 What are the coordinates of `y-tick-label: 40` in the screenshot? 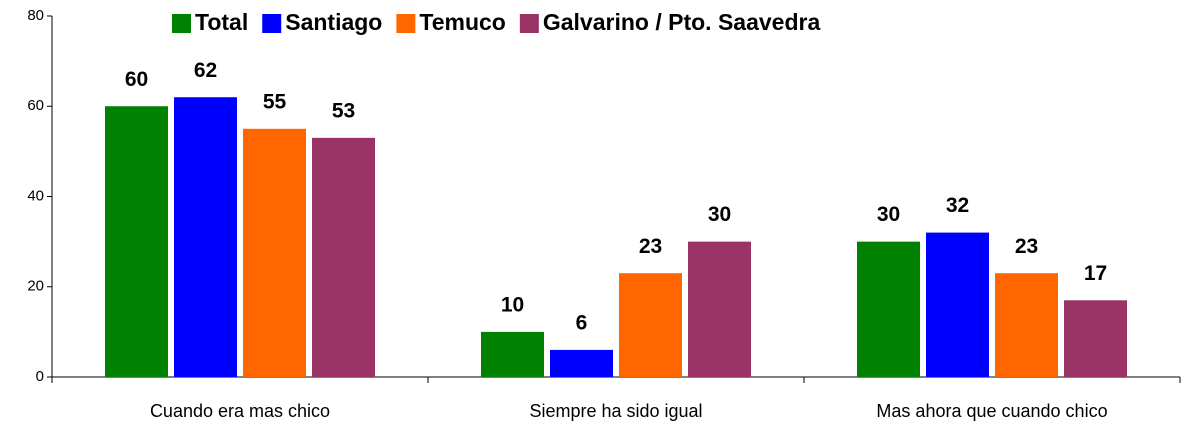 It's located at (35, 195).